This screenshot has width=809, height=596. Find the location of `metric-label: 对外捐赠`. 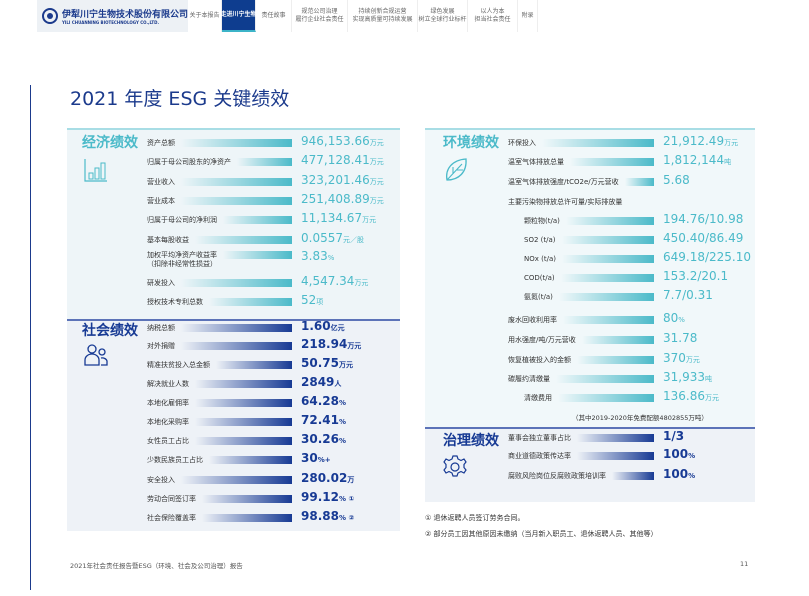

metric-label: 对外捐赠 is located at coordinates (161, 345).